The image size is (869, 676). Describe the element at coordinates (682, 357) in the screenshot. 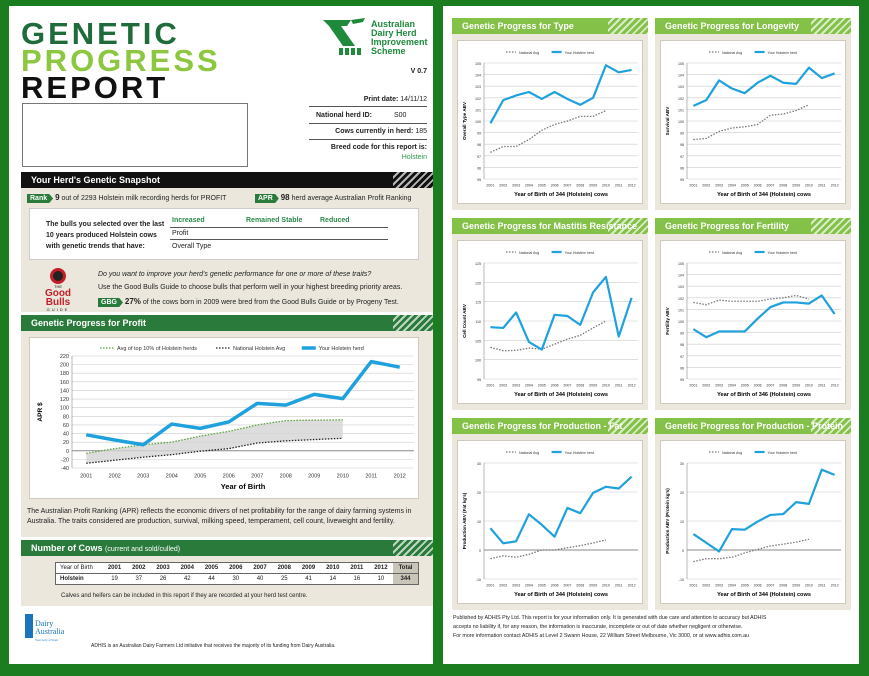

I see `y-tick-label: 97` at that location.